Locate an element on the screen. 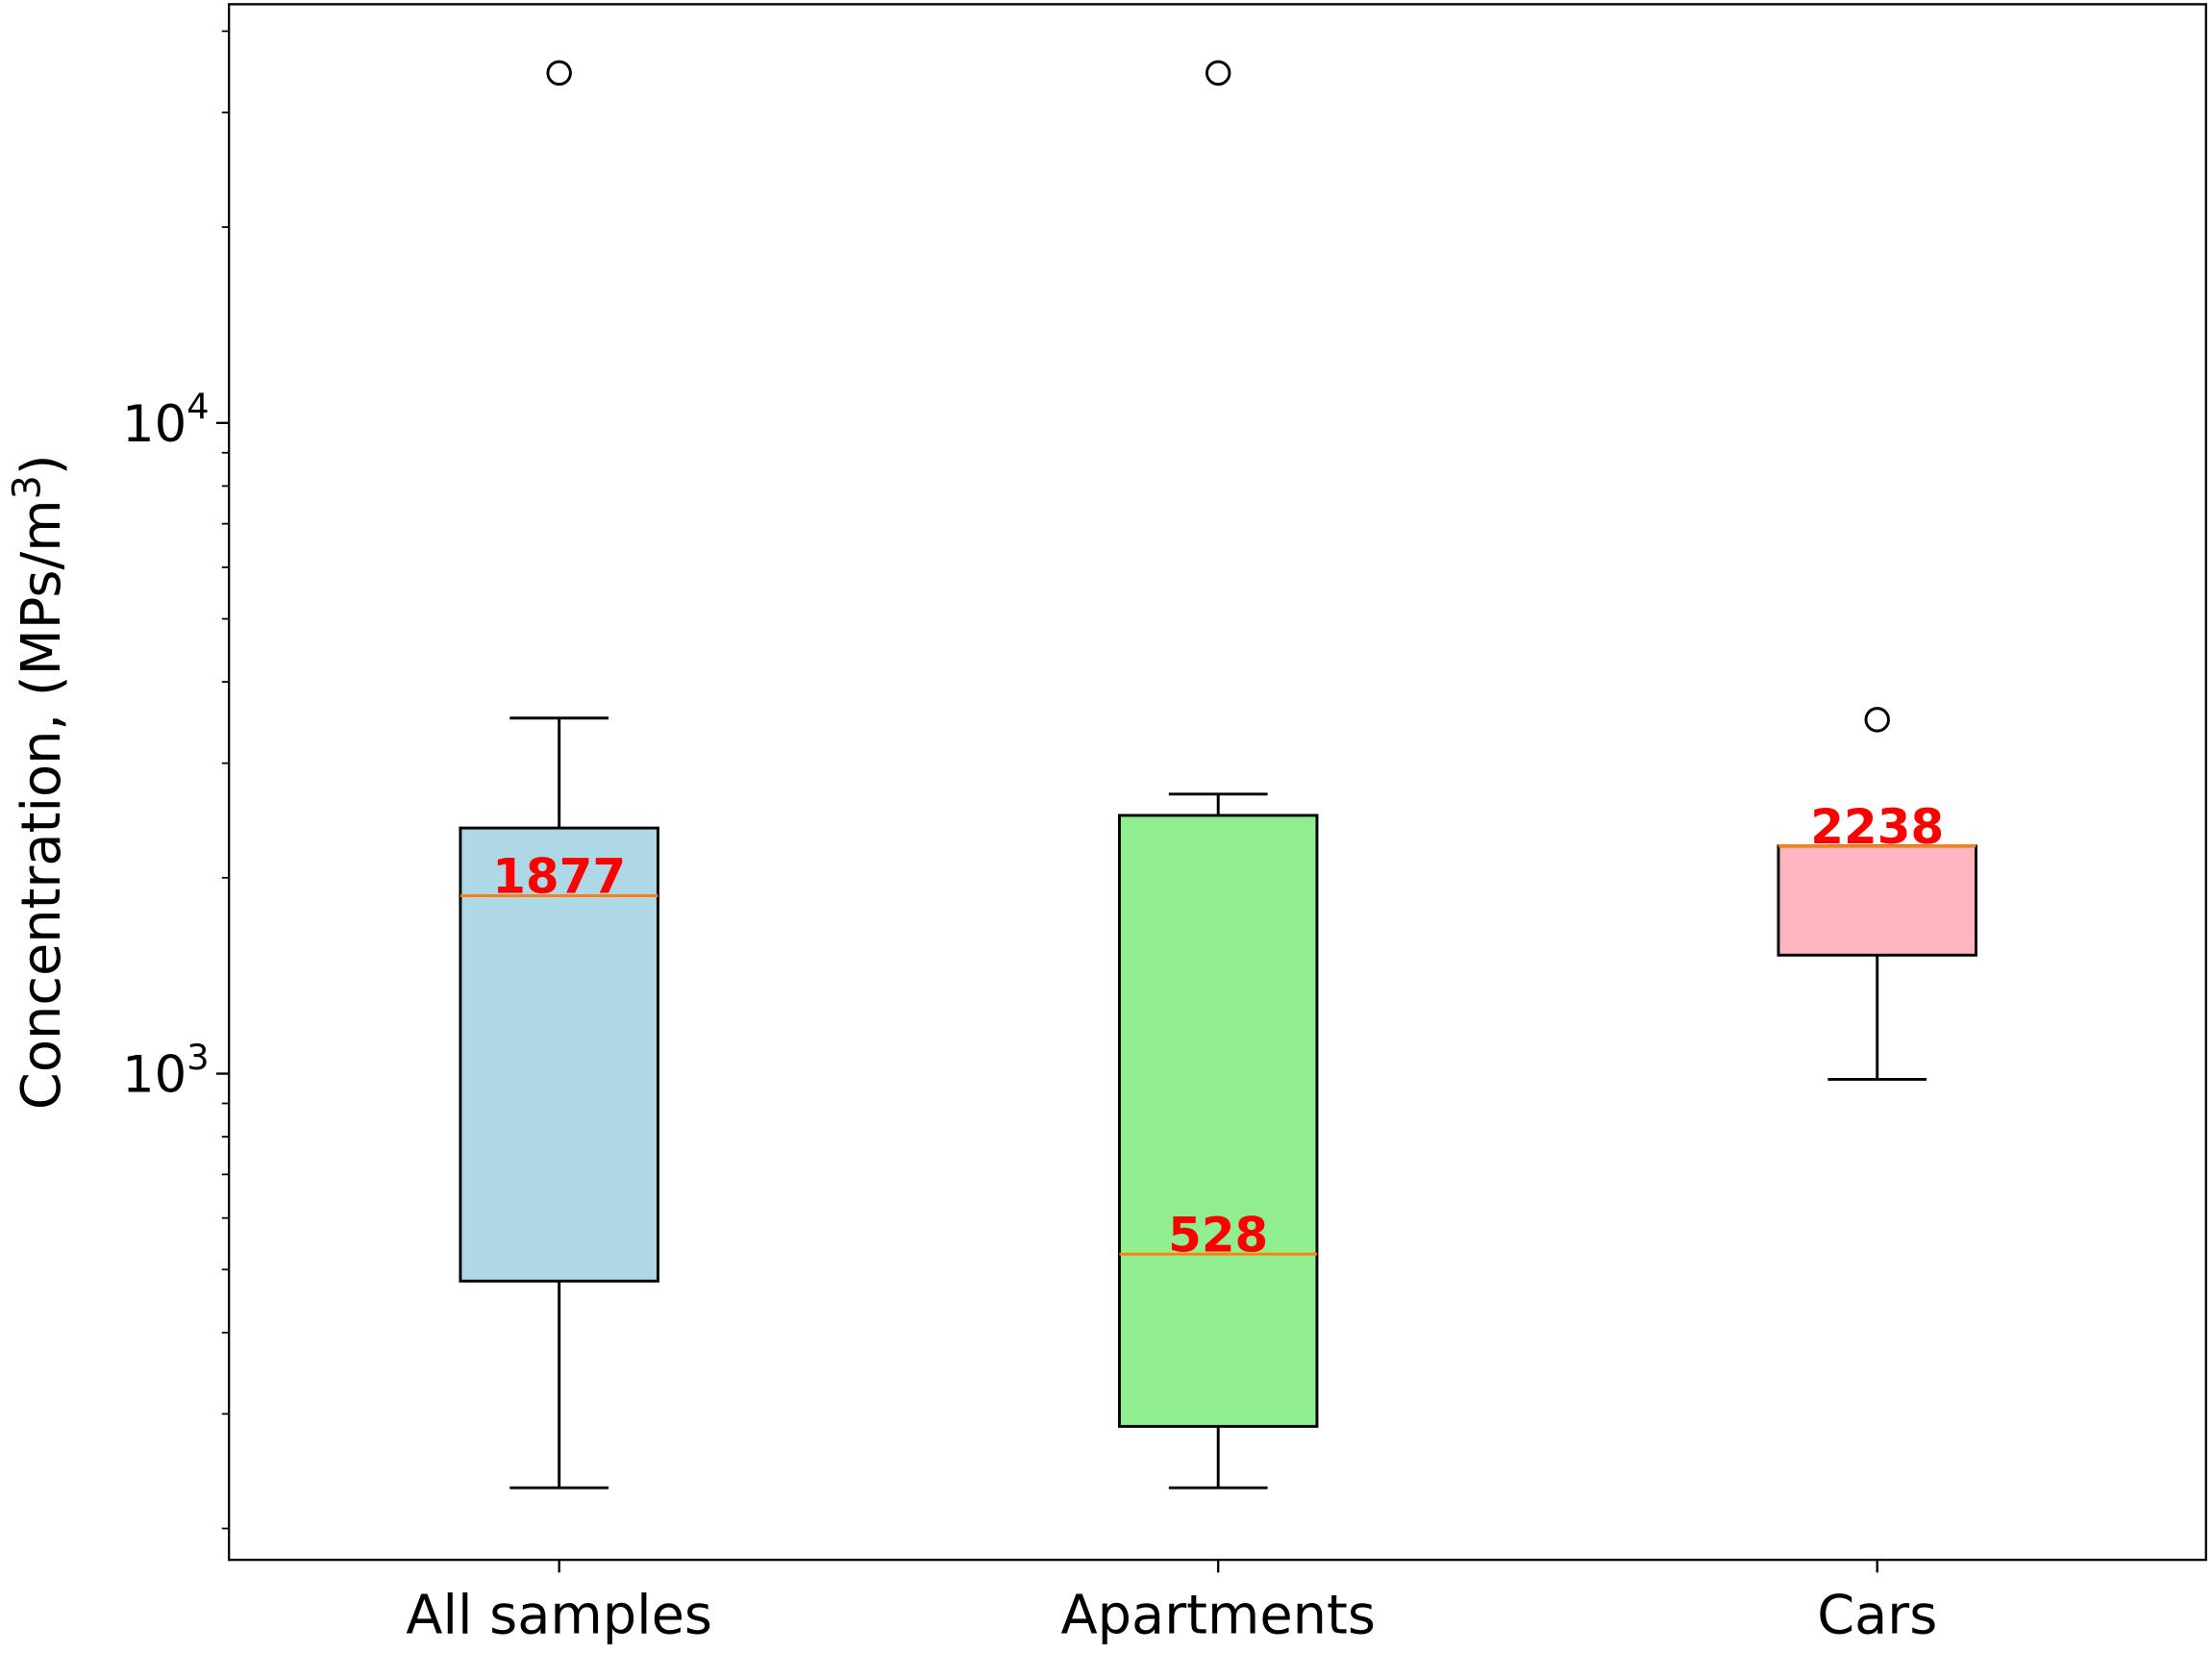 Image resolution: width=2212 pixels, height=1653 pixels. y-tick-label: 10⁴ is located at coordinates (166, 419).